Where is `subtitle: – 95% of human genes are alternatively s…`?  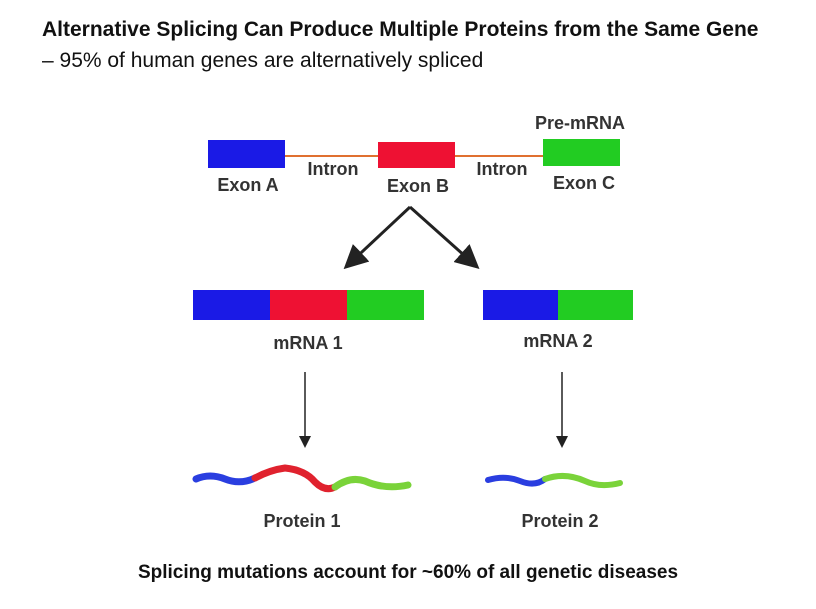 subtitle: – 95% of human genes are alternatively s… is located at coordinates (263, 60).